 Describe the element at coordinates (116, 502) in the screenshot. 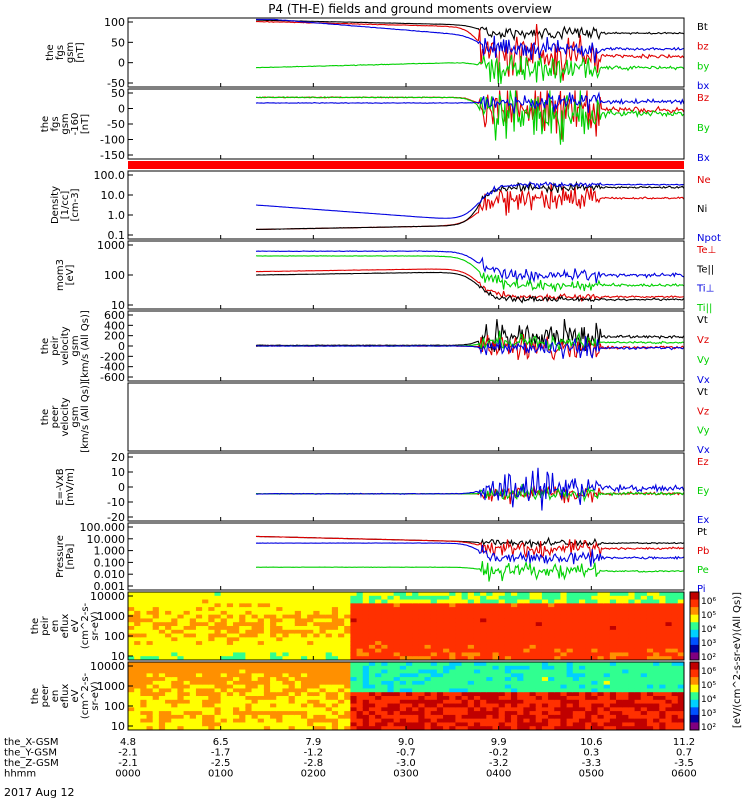

I see `y-tick-label: -10` at that location.